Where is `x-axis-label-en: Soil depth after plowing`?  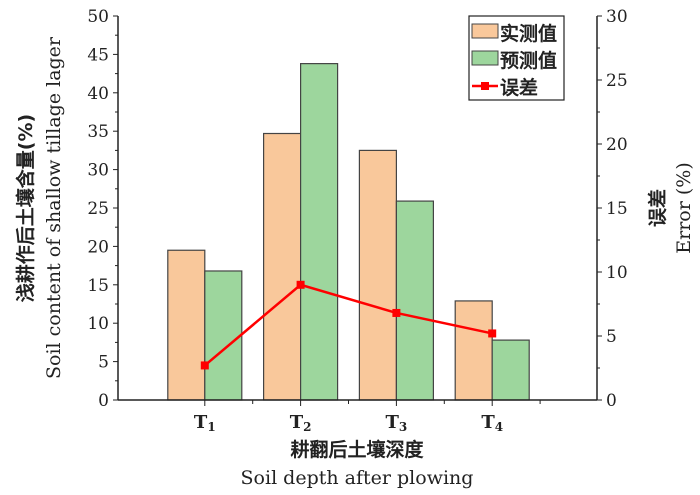
x-axis-label-en: Soil depth after plowing is located at coordinates (357, 478).